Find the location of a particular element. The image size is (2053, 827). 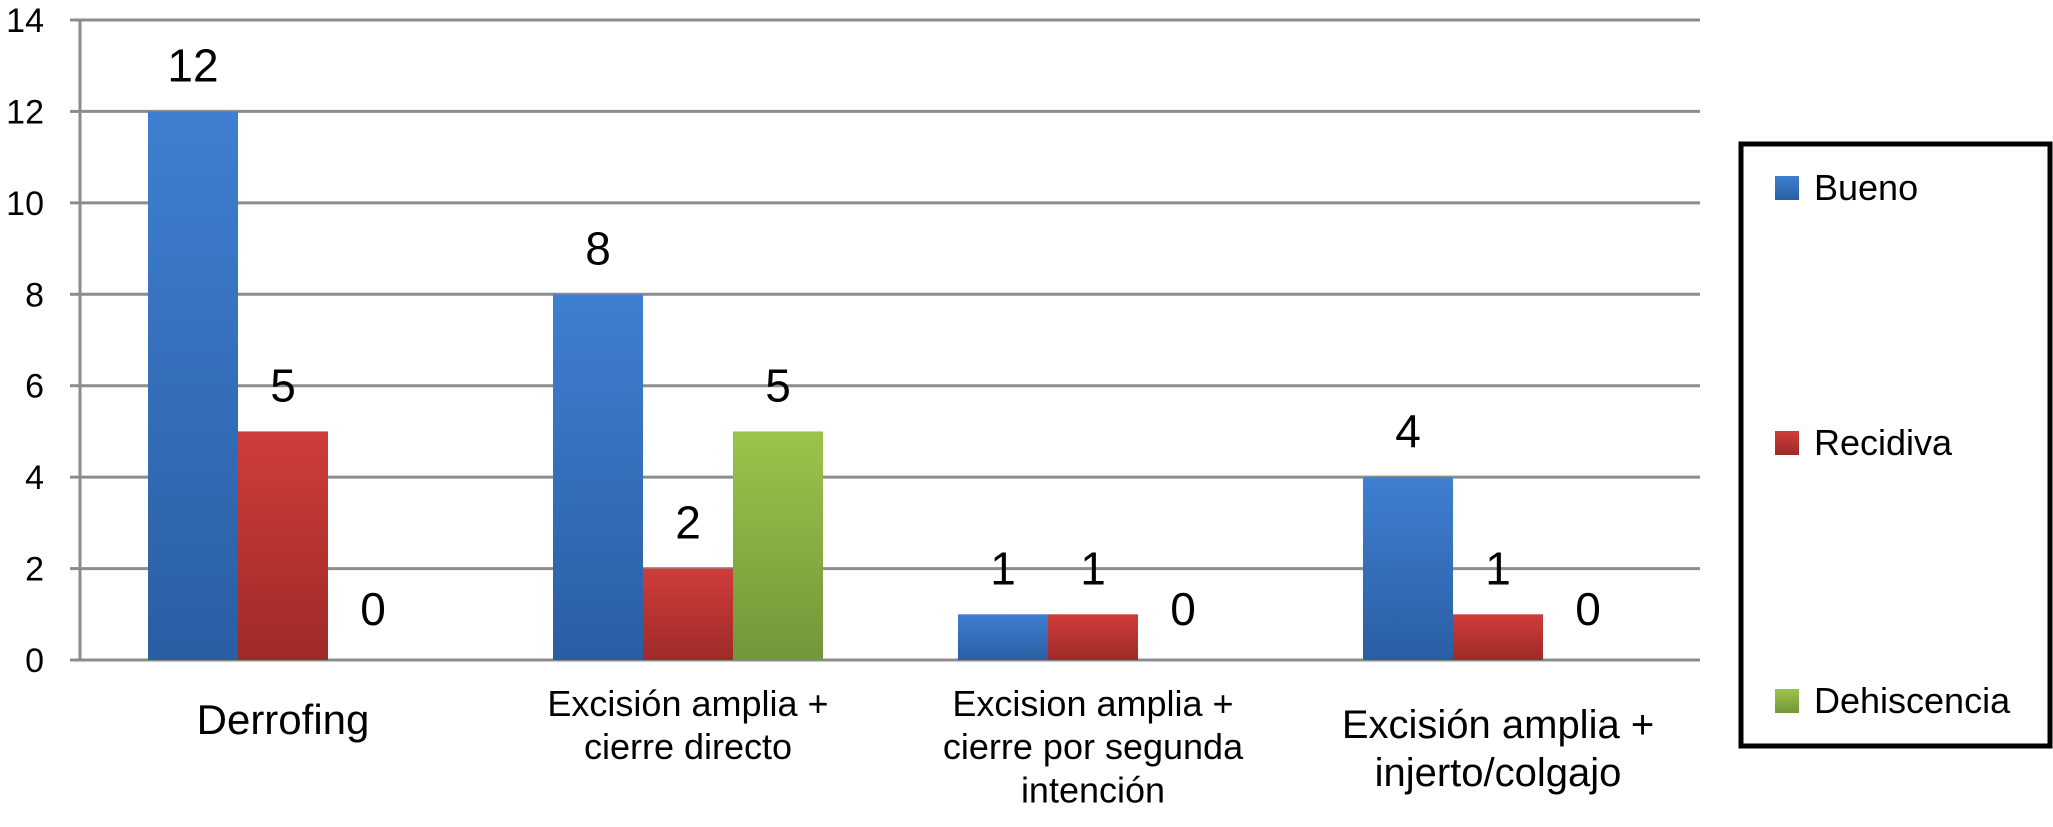

y-tick-label: 14 is located at coordinates (25, 21).